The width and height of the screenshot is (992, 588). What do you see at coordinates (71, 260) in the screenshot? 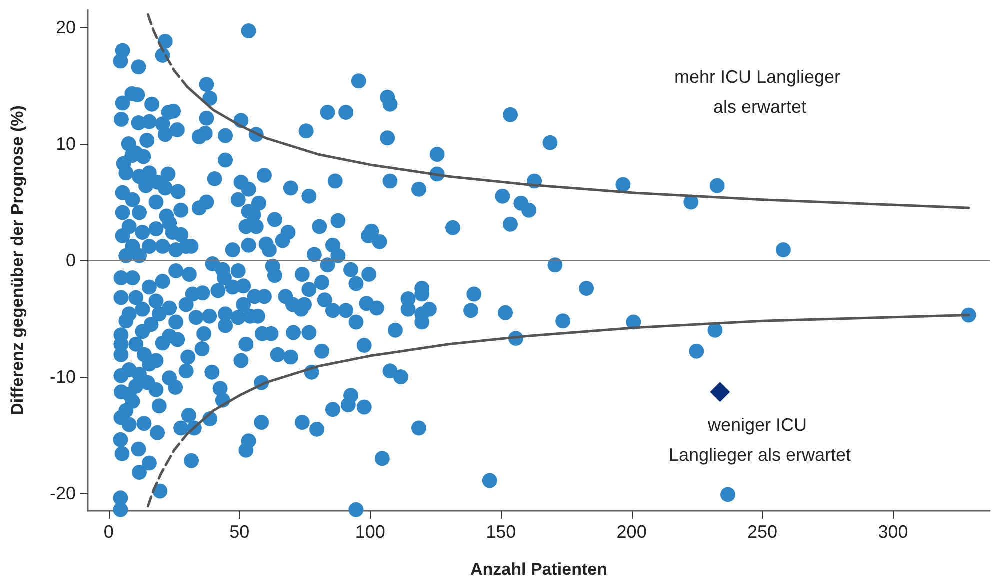
I see `y-tick-label: 0` at bounding box center [71, 260].